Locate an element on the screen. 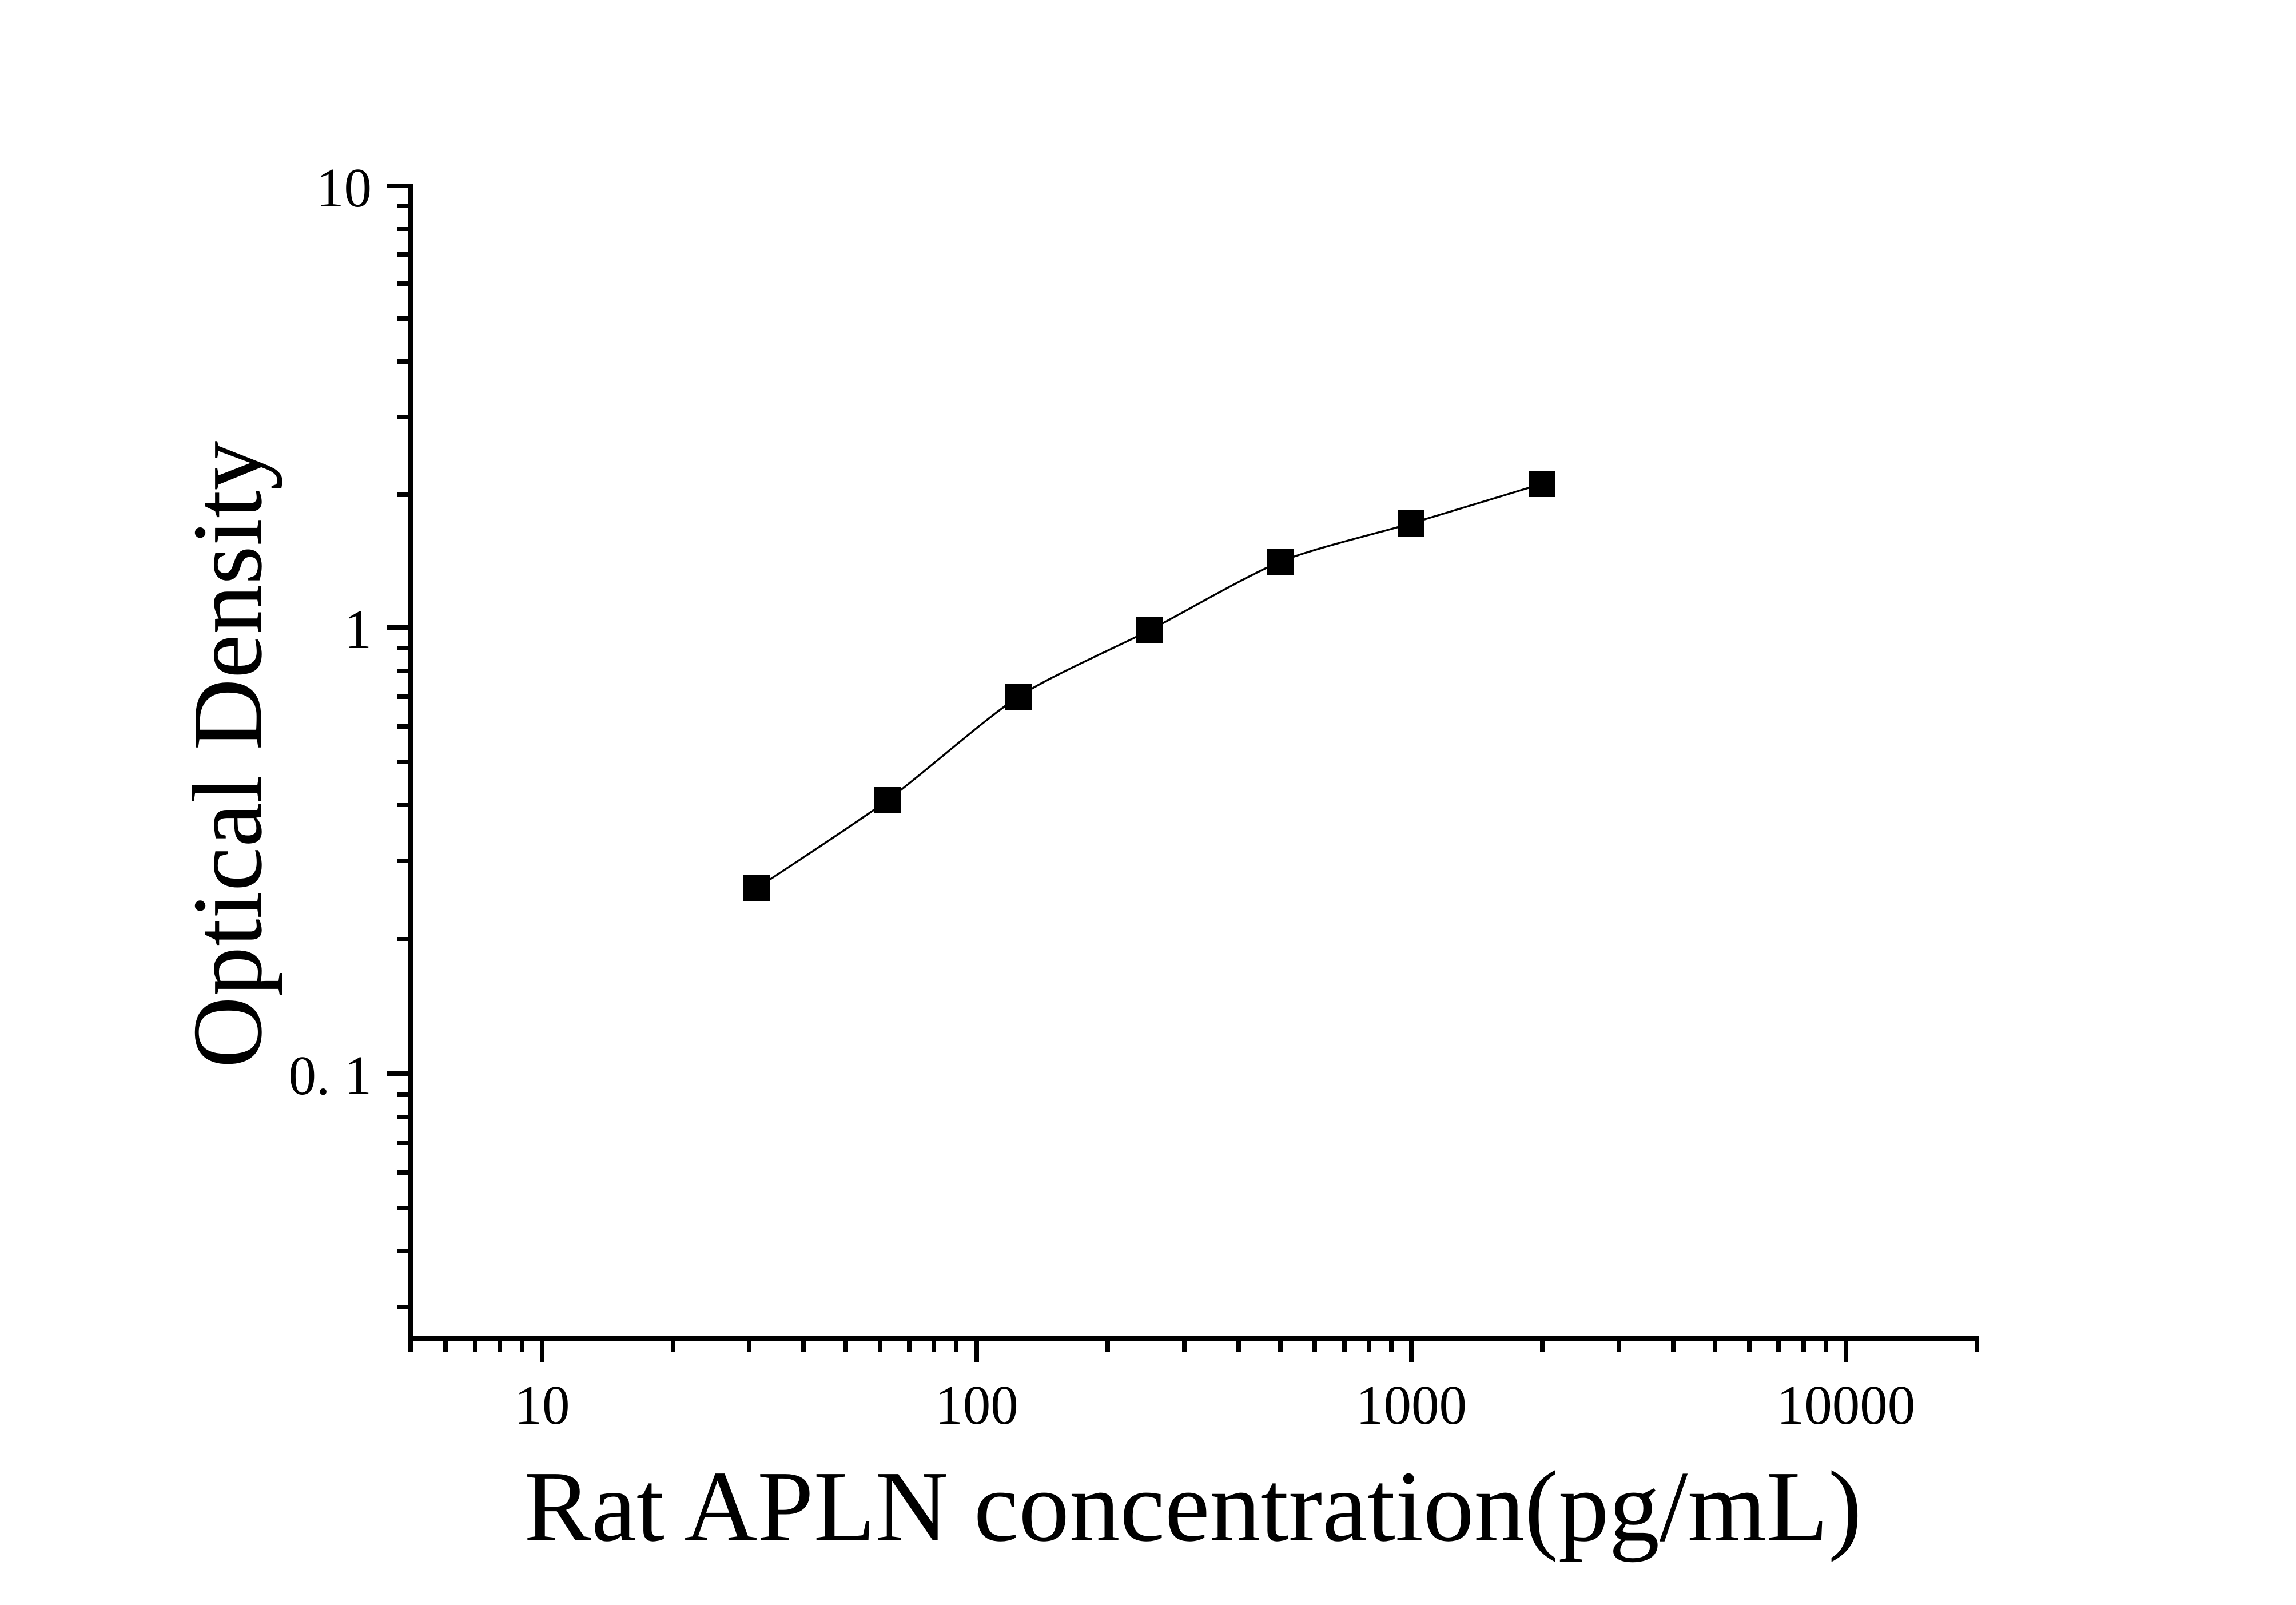 The image size is (2296, 1605). svg-text: 10000 is located at coordinates (1847, 1405).